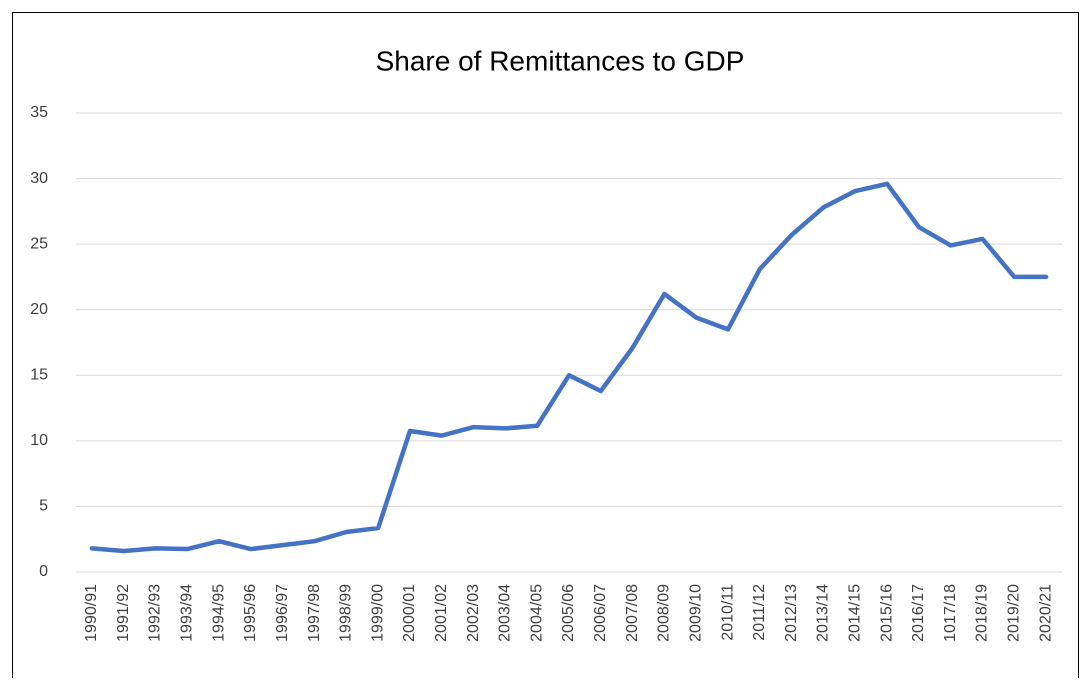 This screenshot has height=683, width=1091. Describe the element at coordinates (1045, 613) in the screenshot. I see `x-tick-label: 2020/21` at that location.